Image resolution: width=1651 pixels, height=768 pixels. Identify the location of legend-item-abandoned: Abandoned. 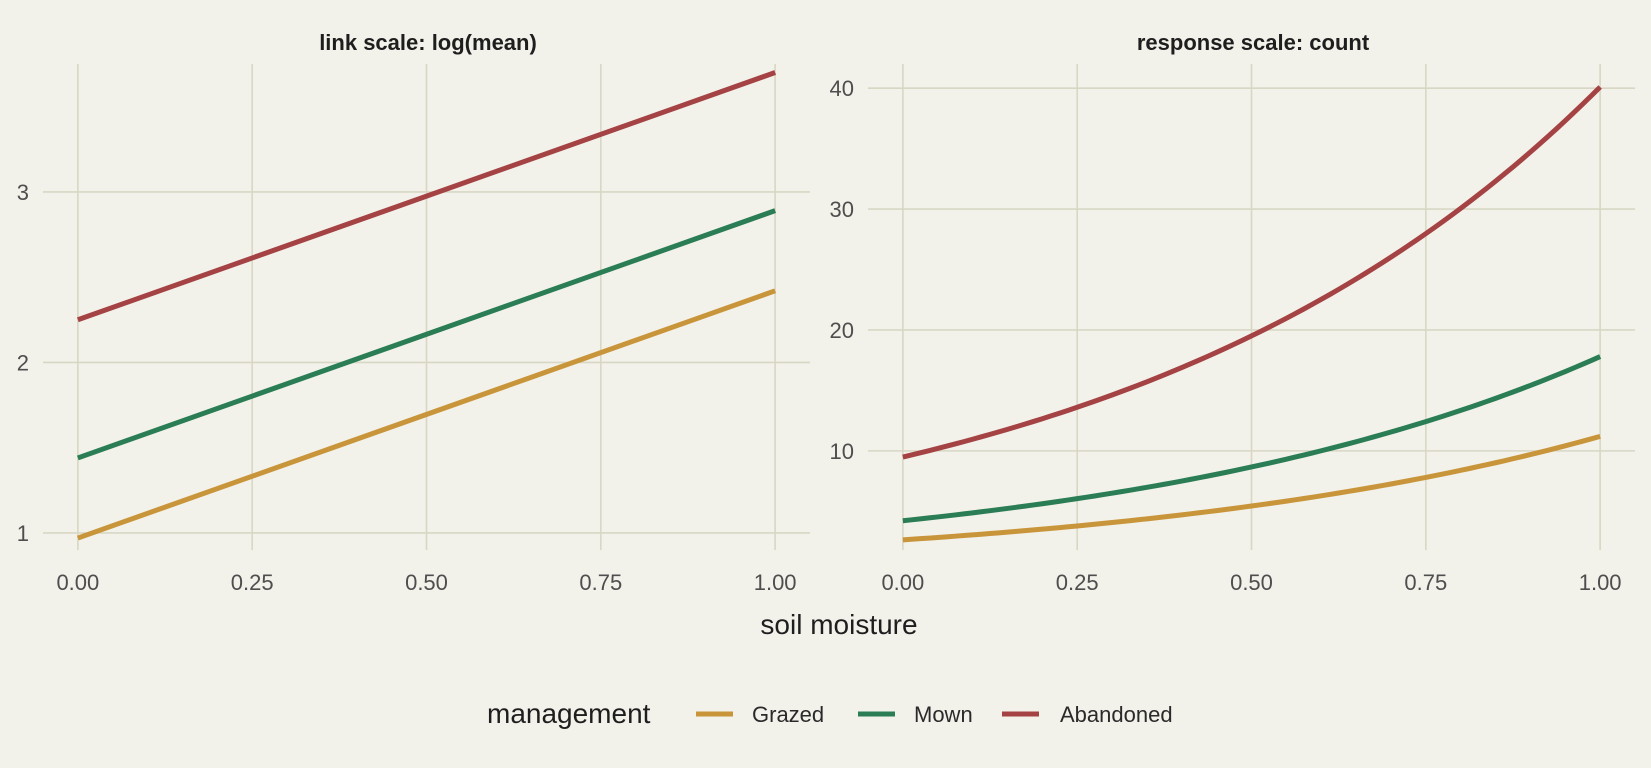
(1087, 714).